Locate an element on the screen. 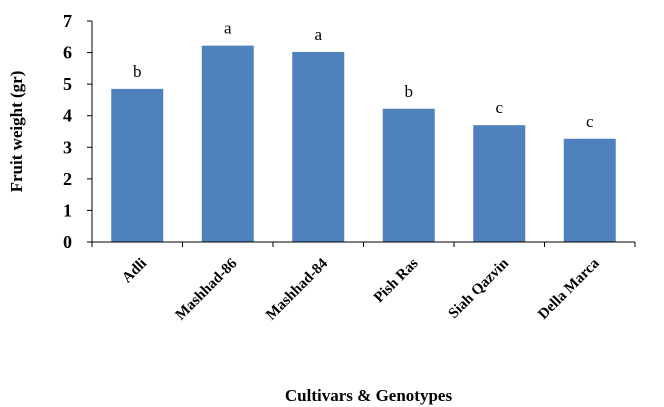 This screenshot has width=664, height=407. x-tick-label: Della Marca is located at coordinates (569, 289).